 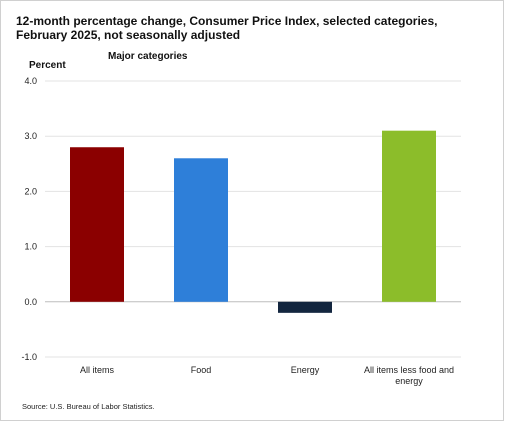 What do you see at coordinates (30, 247) in the screenshot?
I see `y-tick-label: 1.0` at bounding box center [30, 247].